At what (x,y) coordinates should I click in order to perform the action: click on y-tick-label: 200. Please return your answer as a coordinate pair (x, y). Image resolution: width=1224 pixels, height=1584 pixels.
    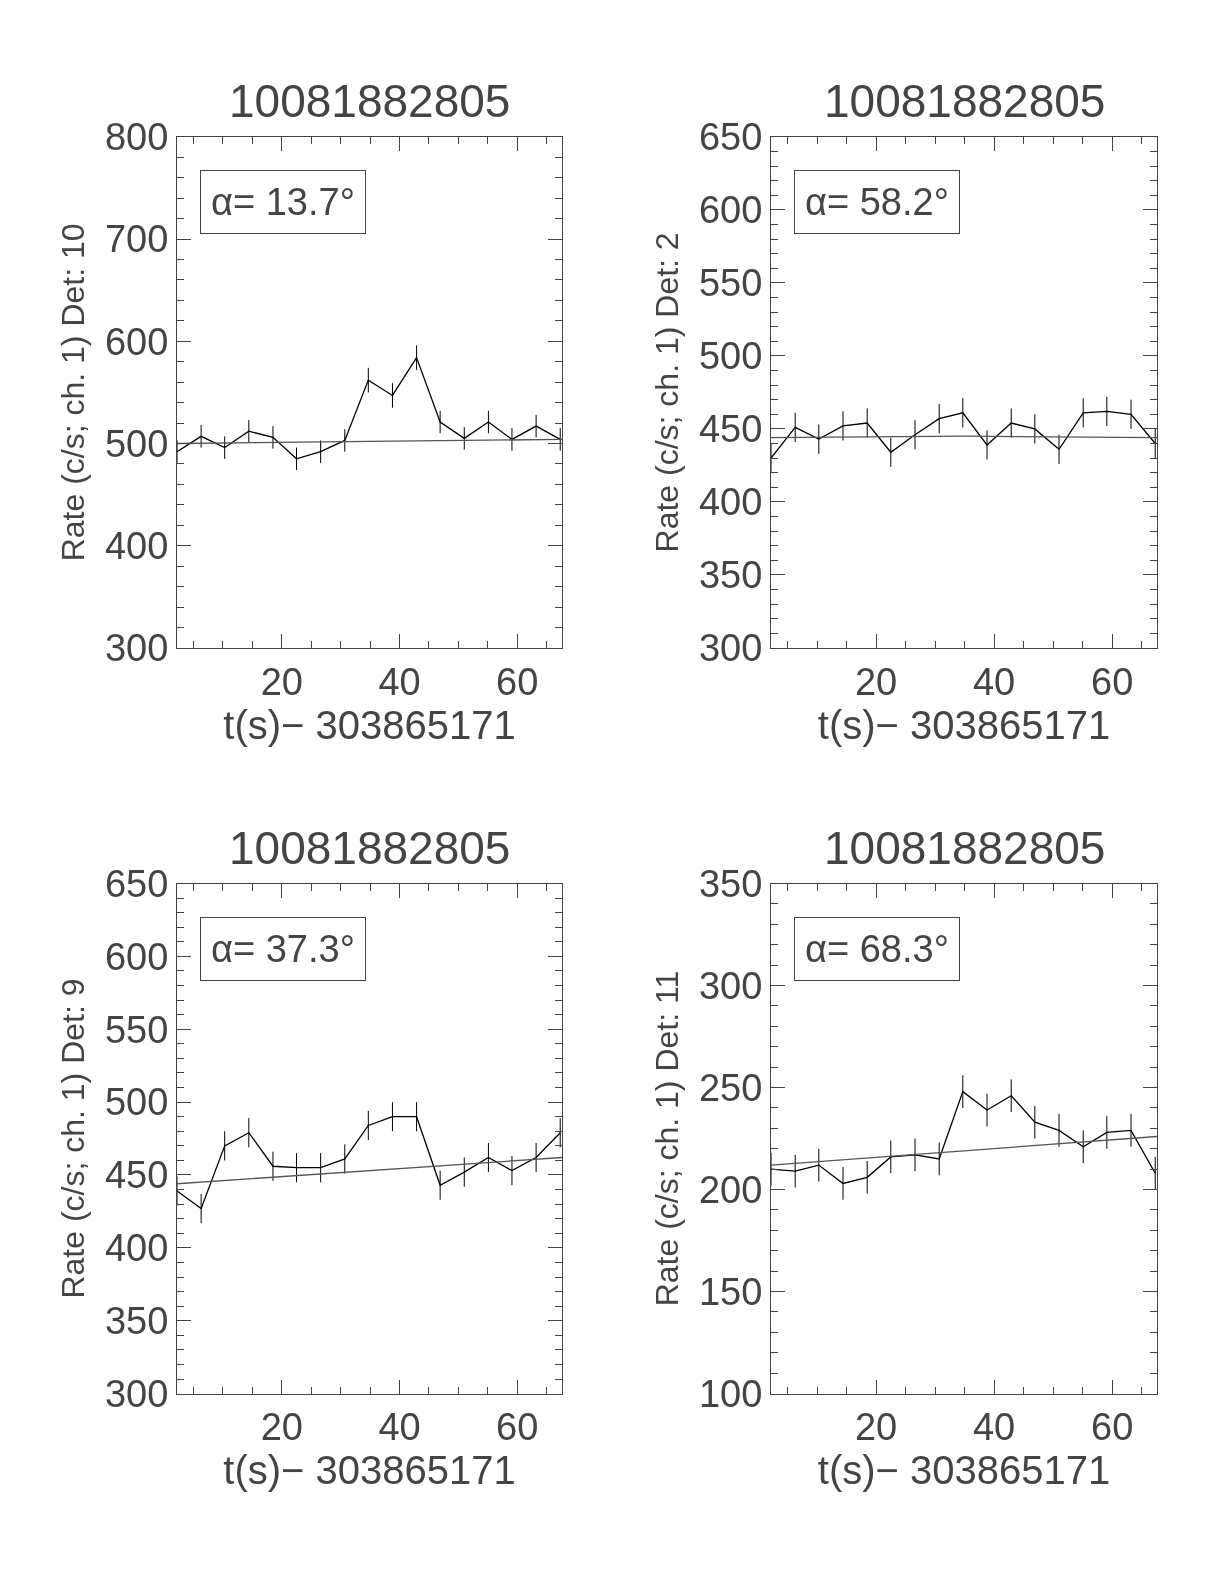
    Looking at the image, I should click on (730, 1189).